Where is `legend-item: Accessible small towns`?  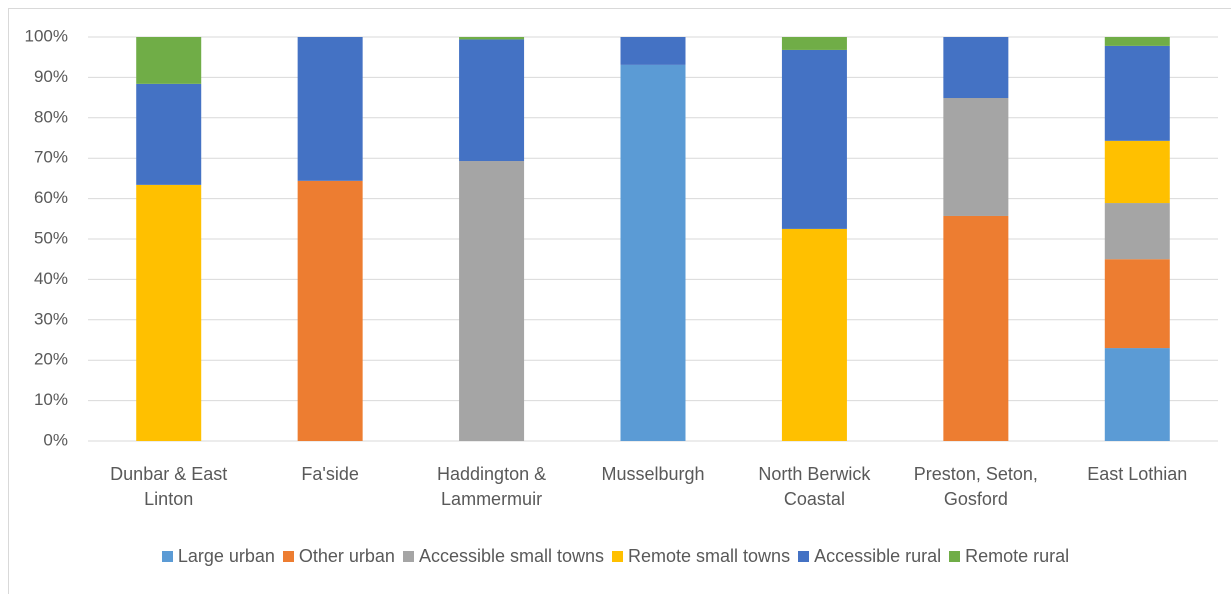
legend-item: Accessible small towns is located at coordinates (503, 556).